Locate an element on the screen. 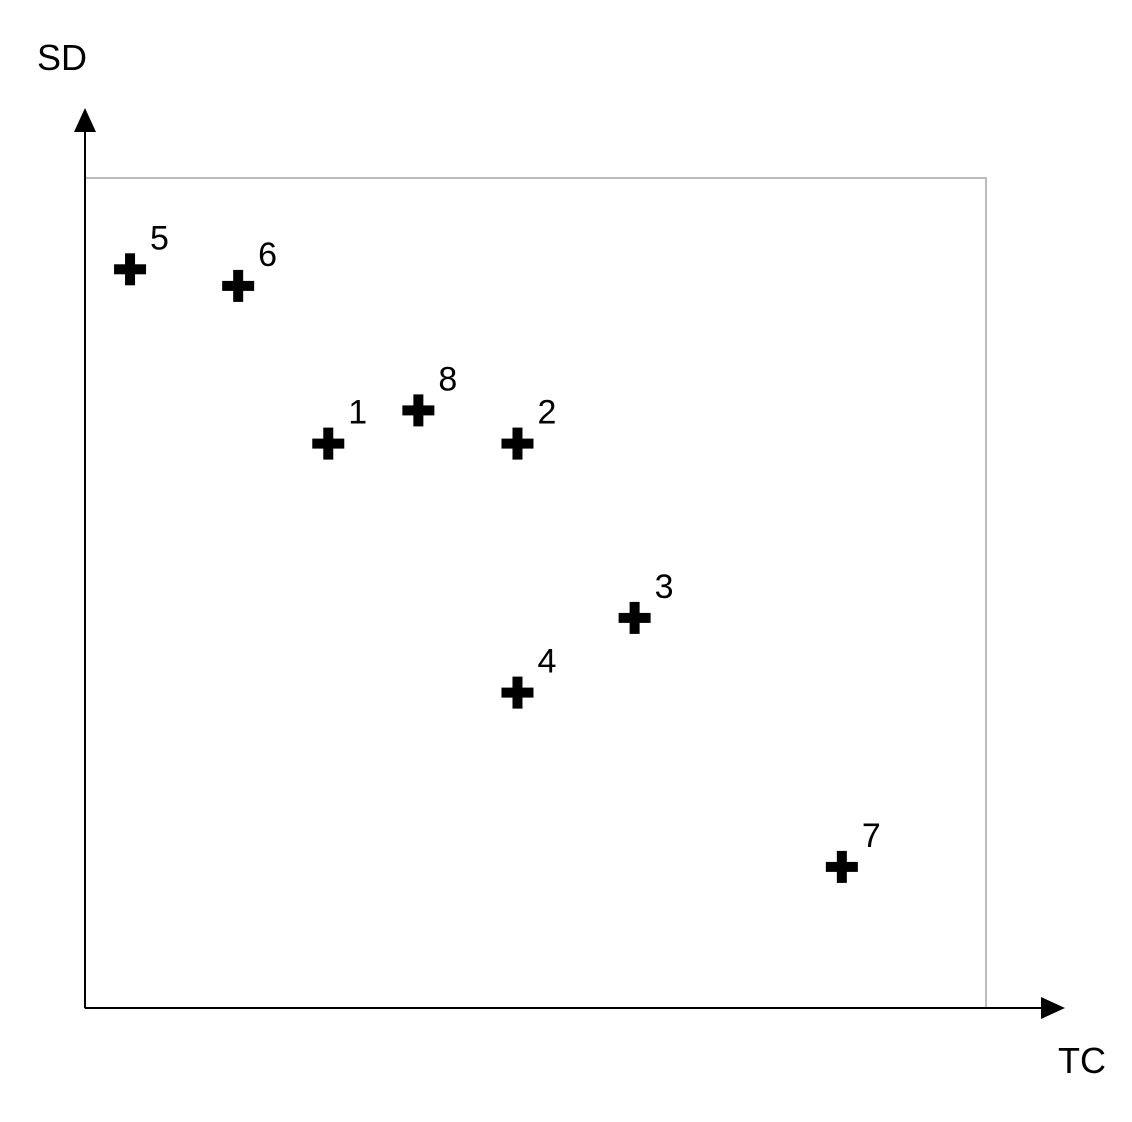  data-point-6: 6 is located at coordinates (249, 269).